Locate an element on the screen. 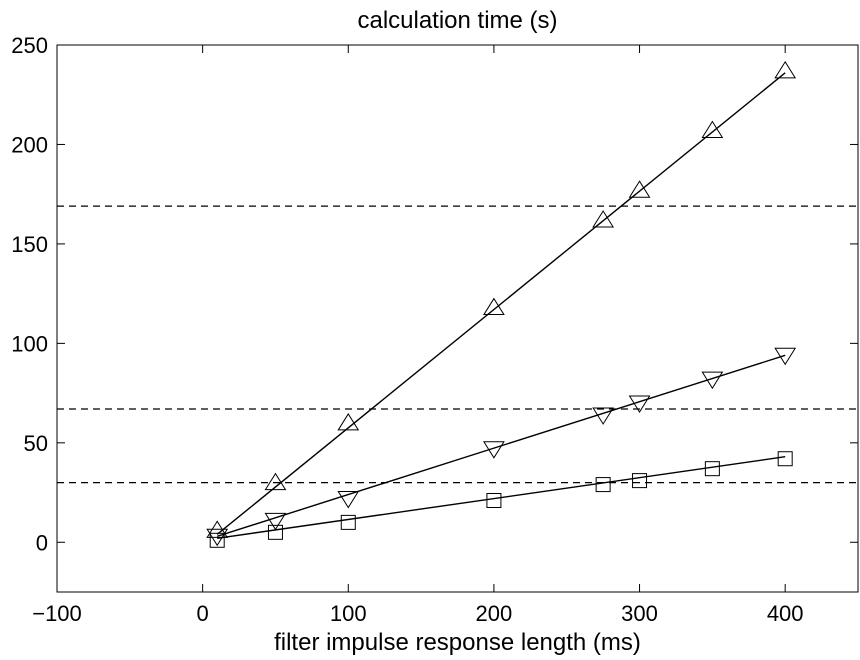  y-tick-label: 250 is located at coordinates (29, 45).